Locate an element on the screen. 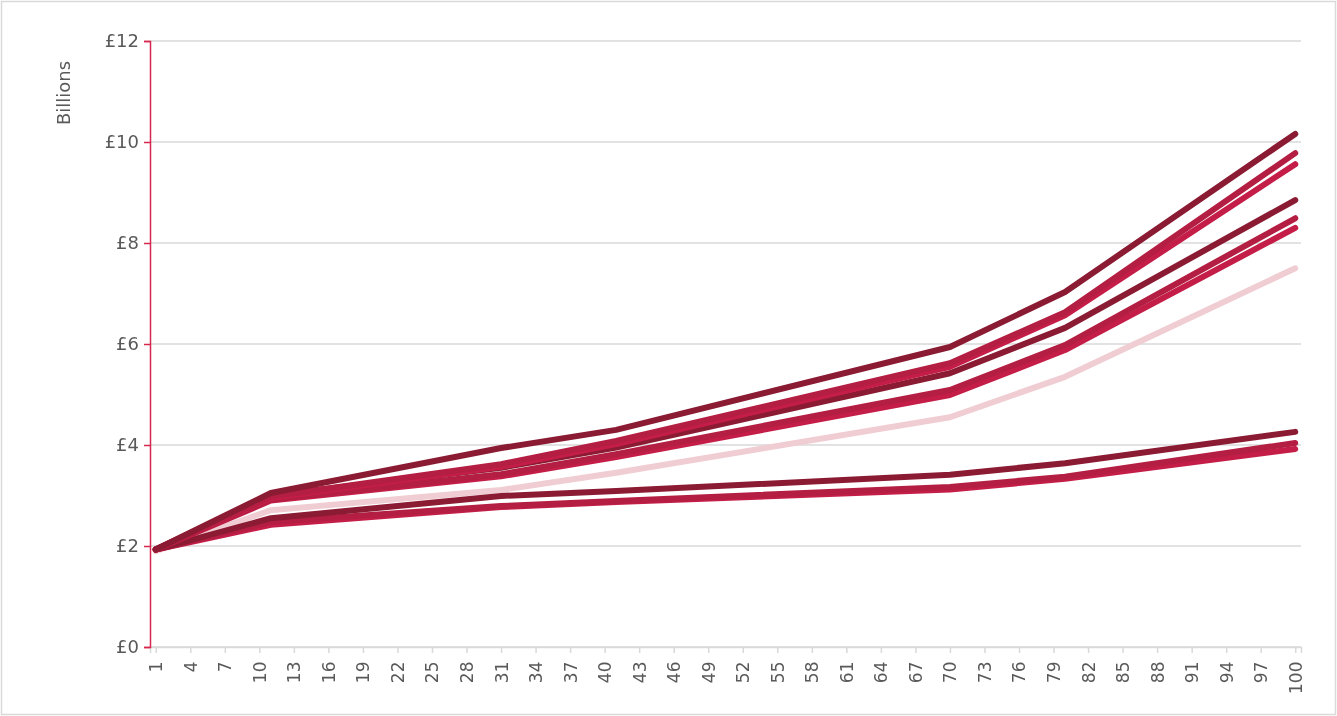  y-tick-label: £12 is located at coordinates (121, 41).